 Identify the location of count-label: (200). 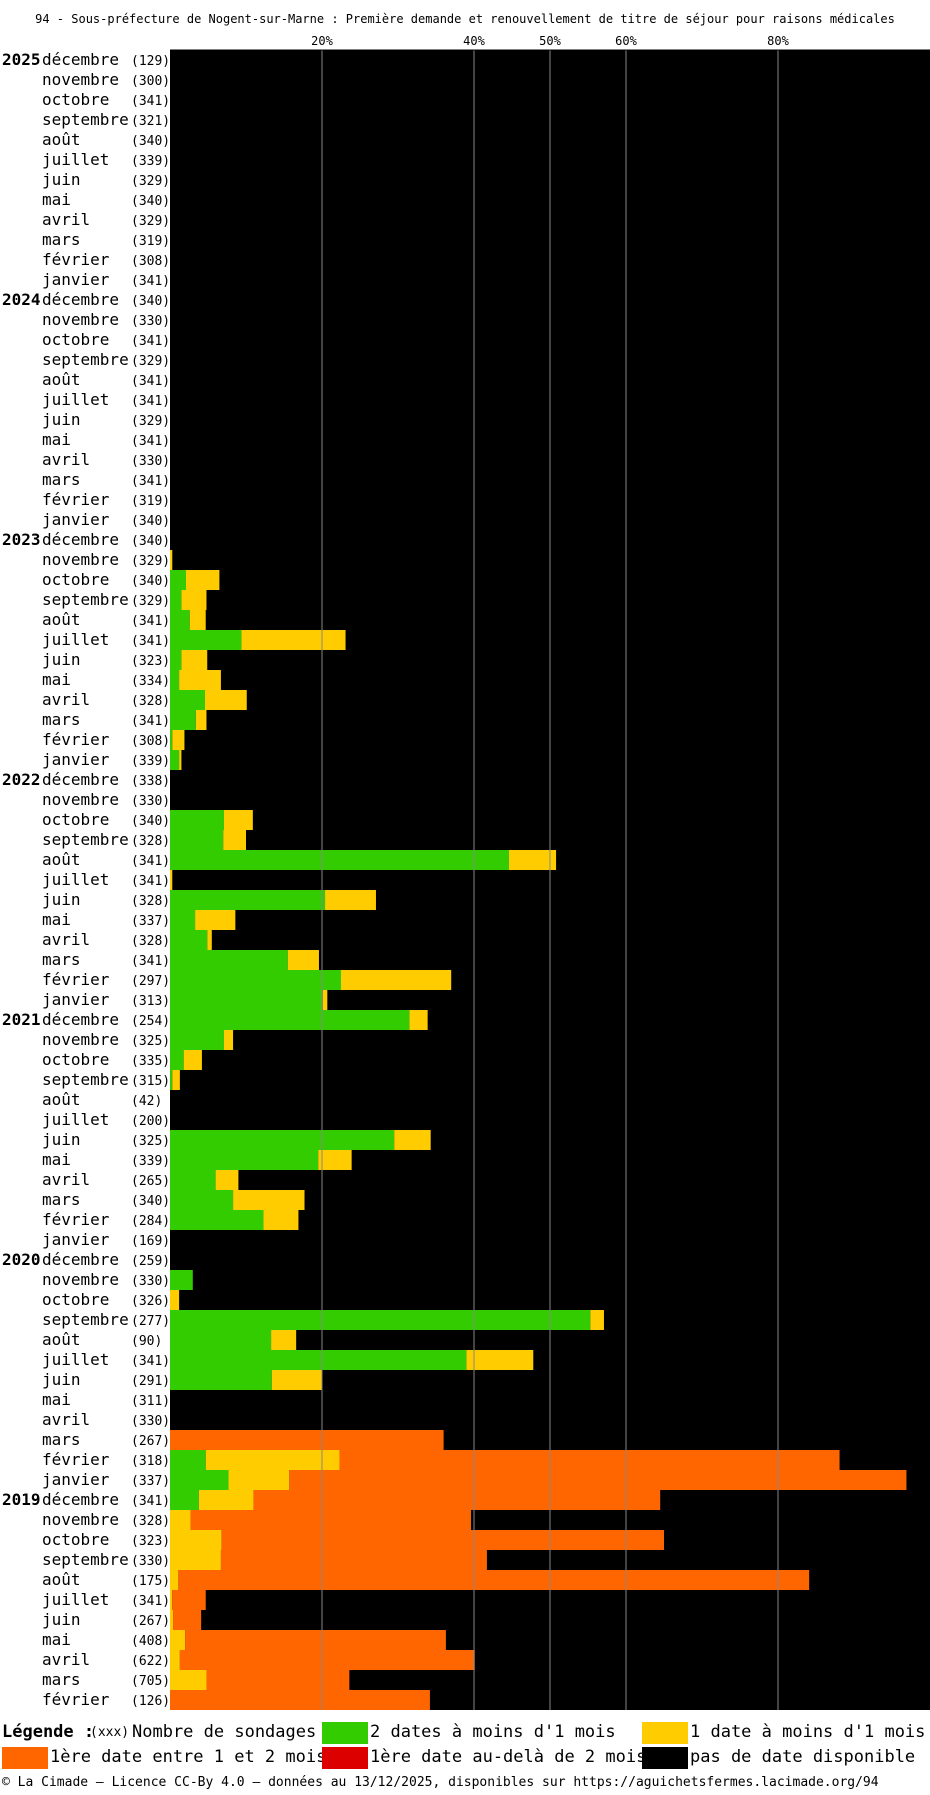
(150, 1121).